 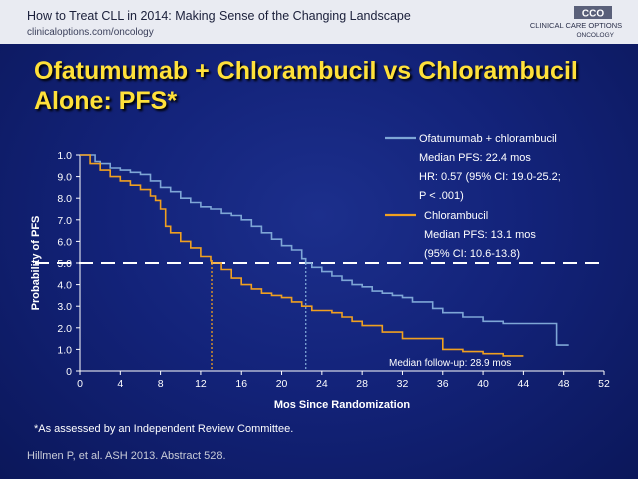 I want to click on x-tick-label: 40, so click(x=483, y=384).